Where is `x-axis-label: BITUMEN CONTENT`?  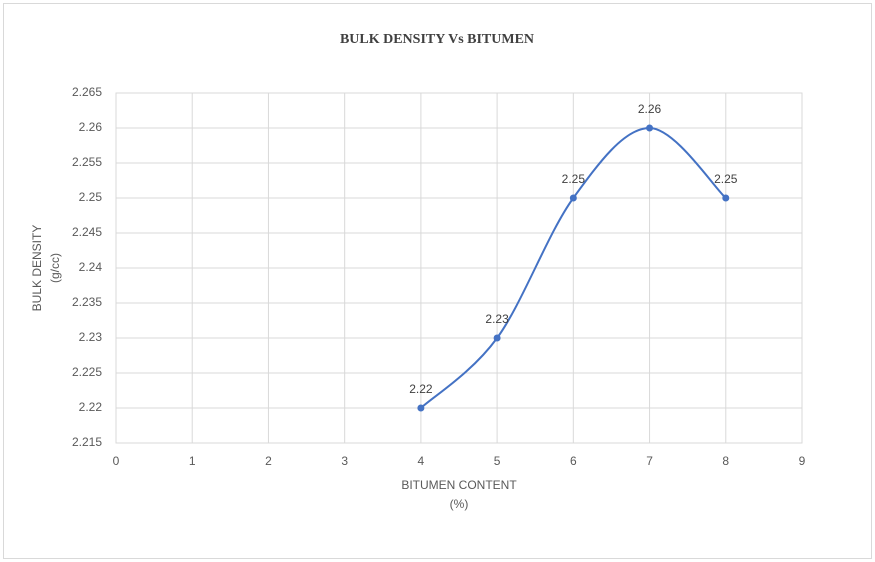 x-axis-label: BITUMEN CONTENT is located at coordinates (459, 485).